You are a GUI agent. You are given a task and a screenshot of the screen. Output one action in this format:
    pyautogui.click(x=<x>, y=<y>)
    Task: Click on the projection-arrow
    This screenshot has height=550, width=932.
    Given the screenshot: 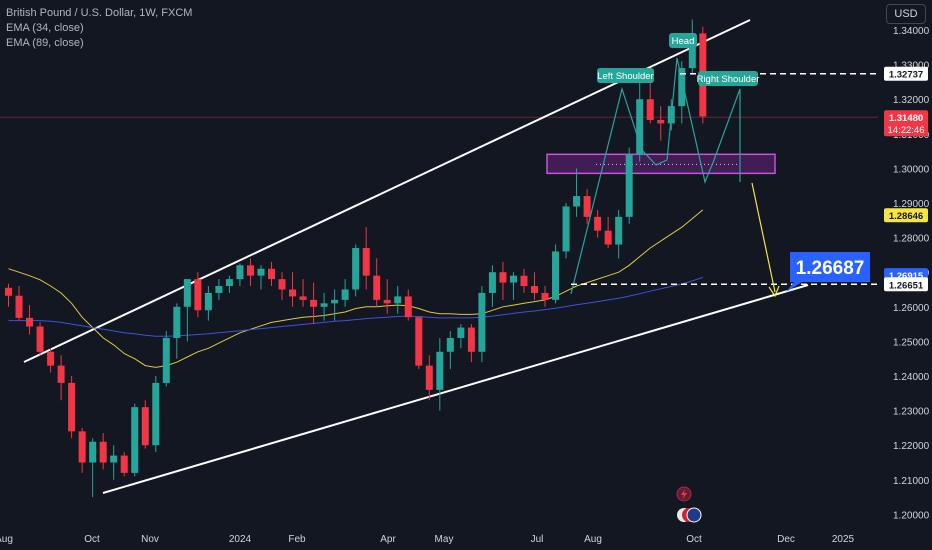 What is the action you would take?
    pyautogui.click(x=763, y=237)
    